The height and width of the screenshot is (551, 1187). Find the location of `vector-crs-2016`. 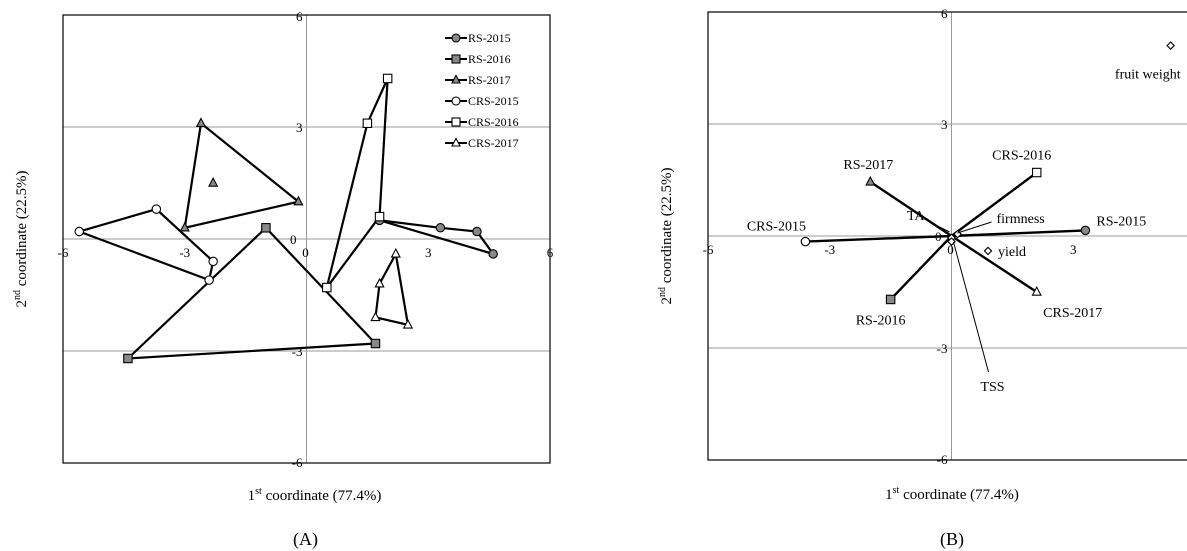

vector-crs-2016 is located at coordinates (994, 204).